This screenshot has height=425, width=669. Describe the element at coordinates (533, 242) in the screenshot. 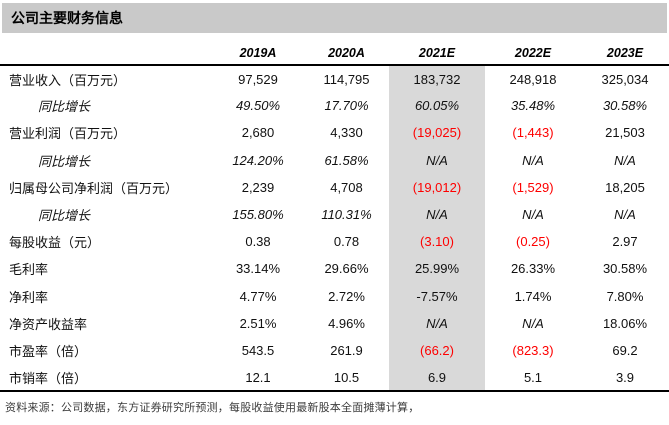

I see `value-cell: (0.25)` at that location.